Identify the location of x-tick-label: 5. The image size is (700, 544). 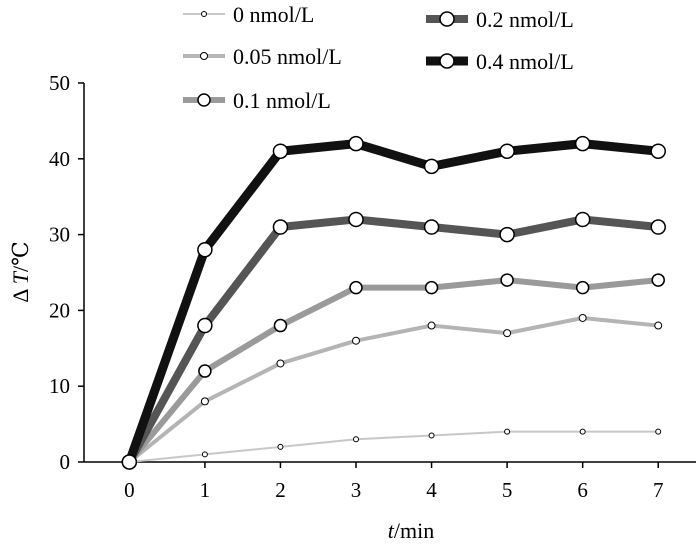
(507, 490).